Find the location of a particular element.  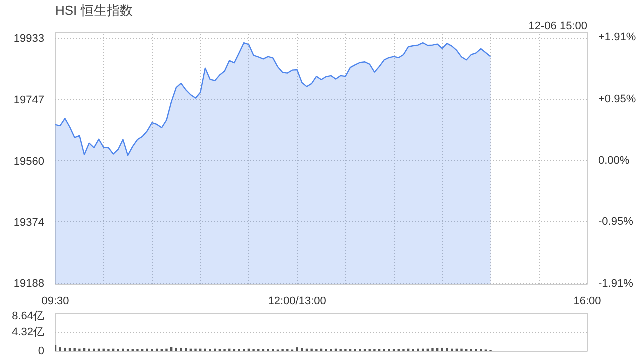

y-tick-label: 0 is located at coordinates (41, 352).